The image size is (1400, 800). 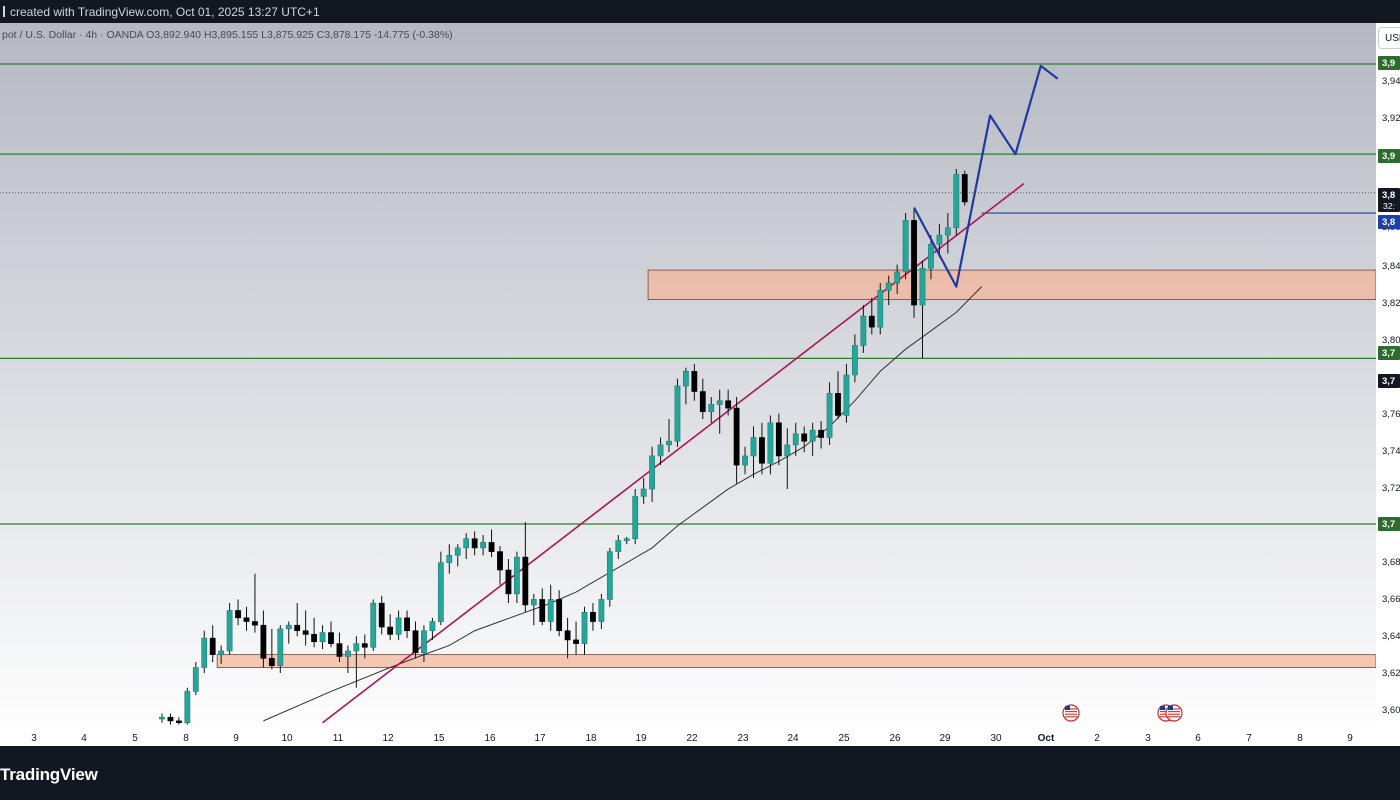 What do you see at coordinates (1389, 63) in the screenshot?
I see `axis-price-tag: 3,9` at bounding box center [1389, 63].